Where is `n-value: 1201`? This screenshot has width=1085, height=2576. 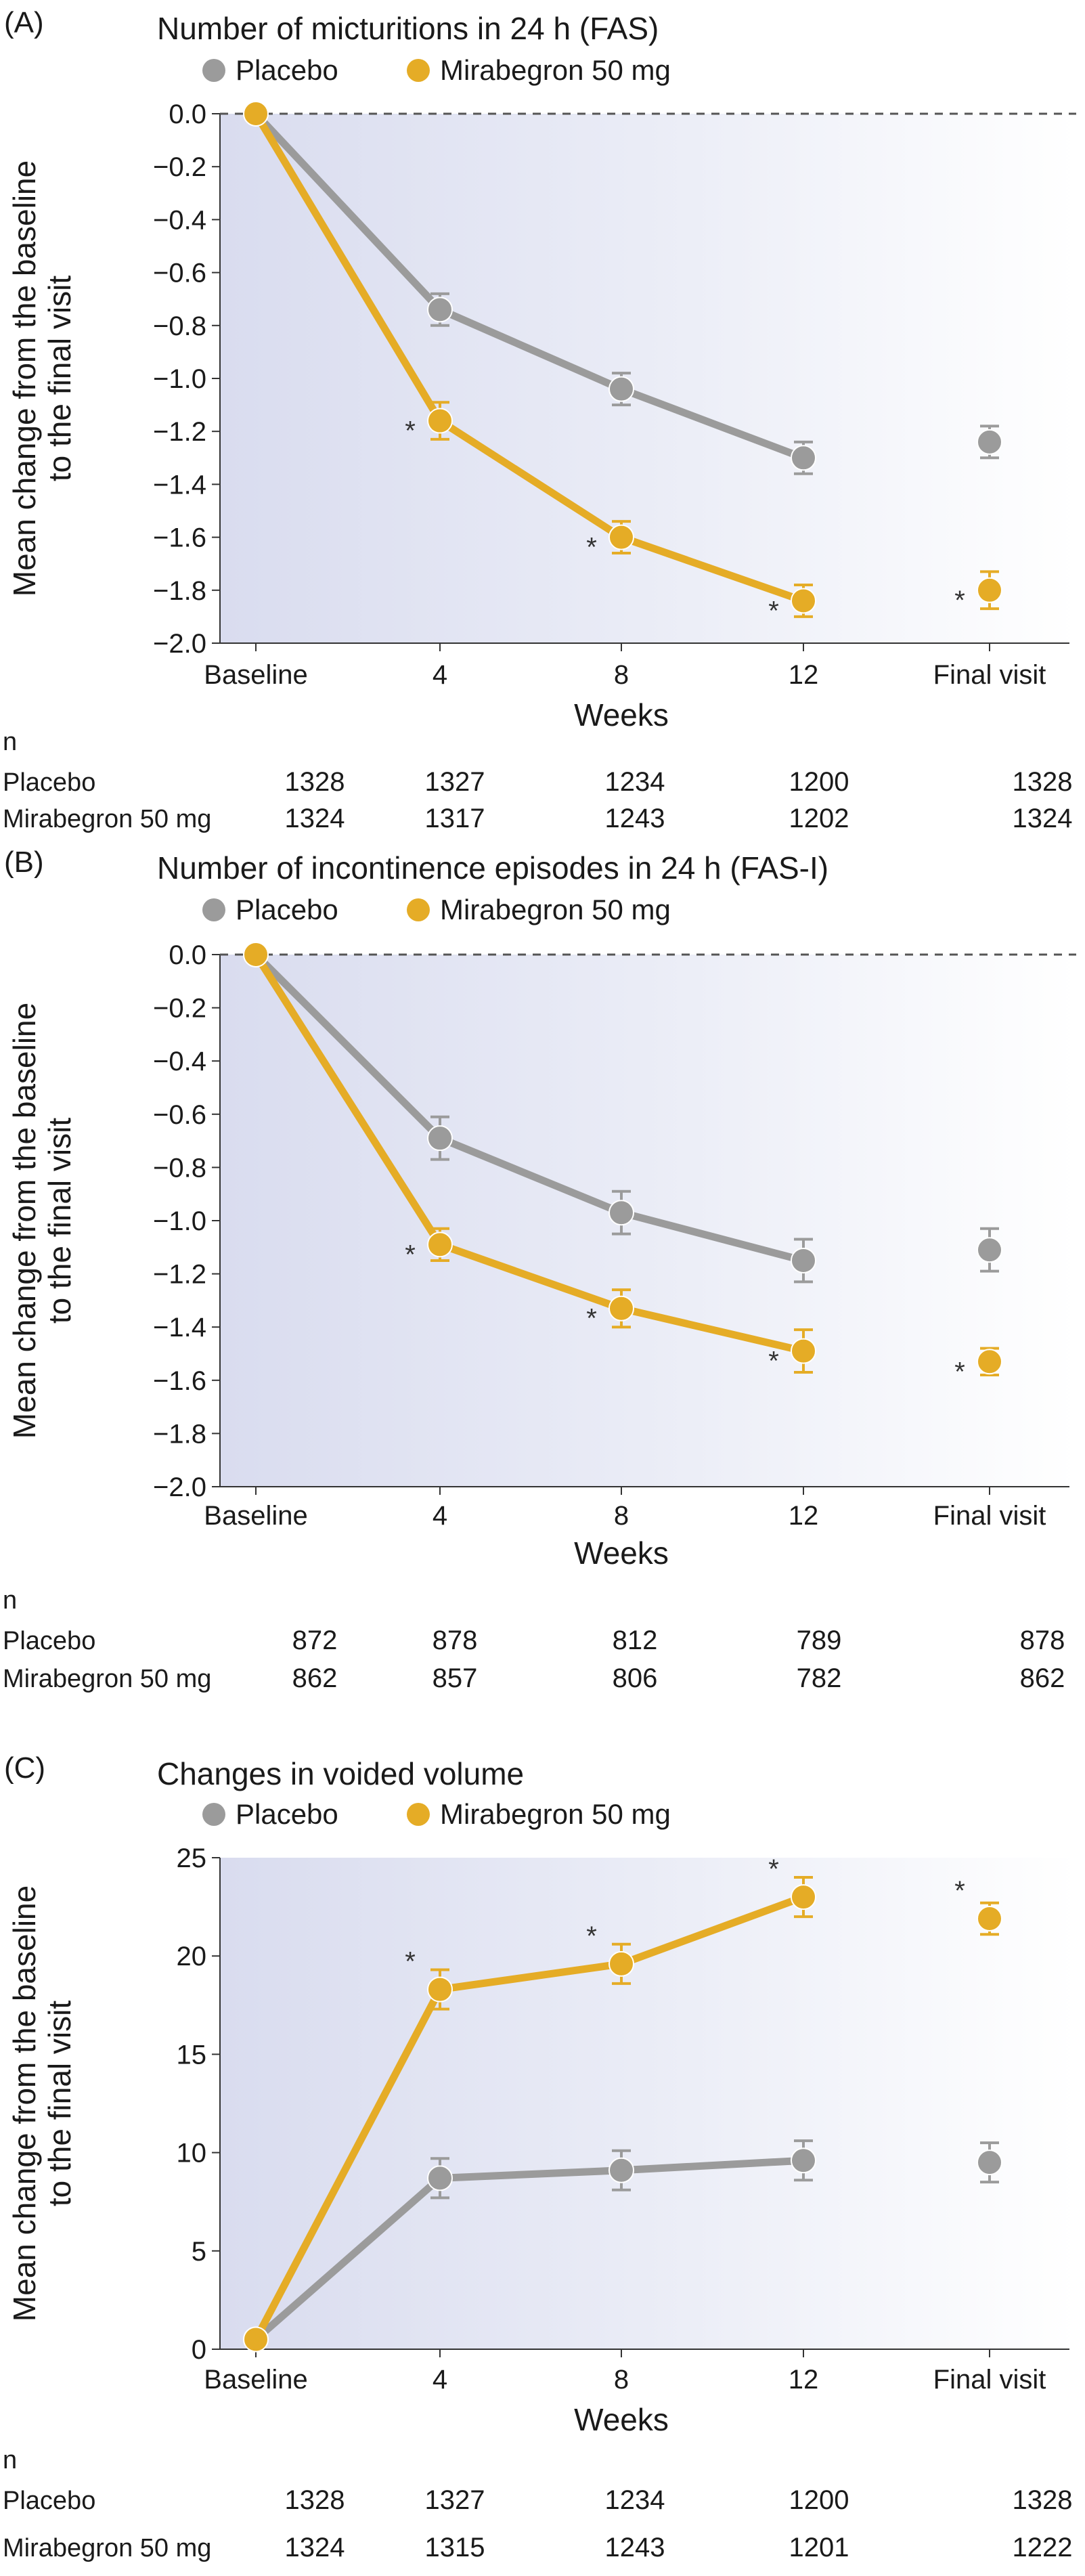
n-value: 1201 is located at coordinates (819, 2547).